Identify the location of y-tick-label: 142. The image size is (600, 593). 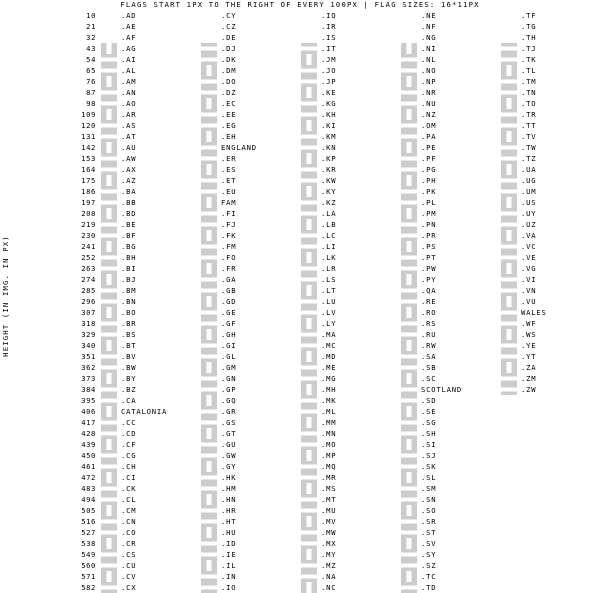
(88, 147).